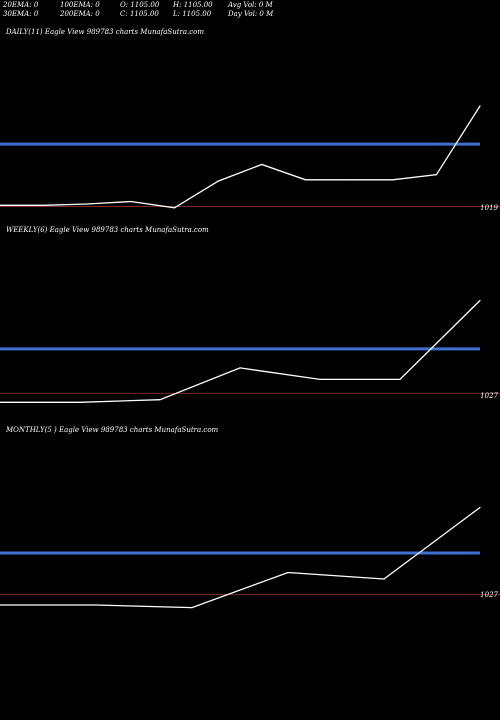 Image resolution: width=500 pixels, height=720 pixels. What do you see at coordinates (240, 157) in the screenshot?
I see `daily-price-line` at bounding box center [240, 157].